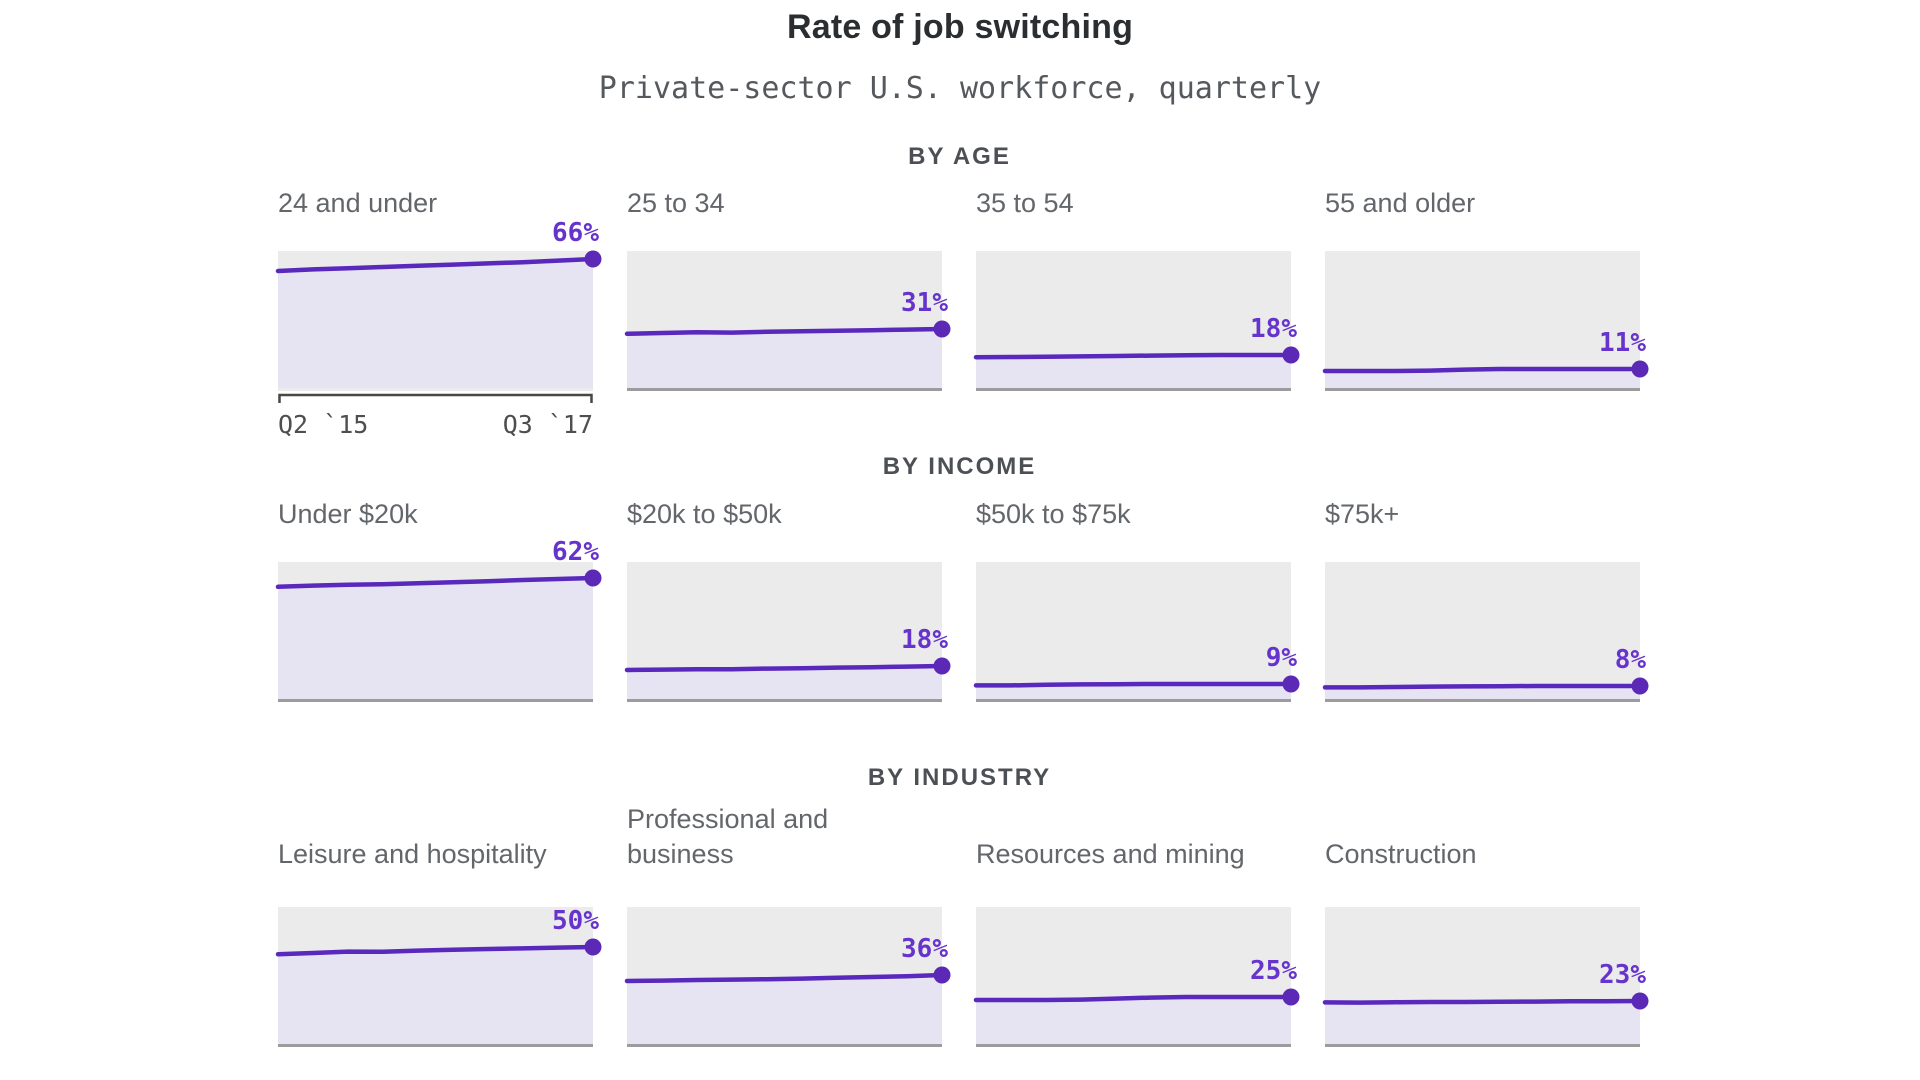  I want to click on chart-label-20k-to-50k: $20k to $50k, so click(704, 514).